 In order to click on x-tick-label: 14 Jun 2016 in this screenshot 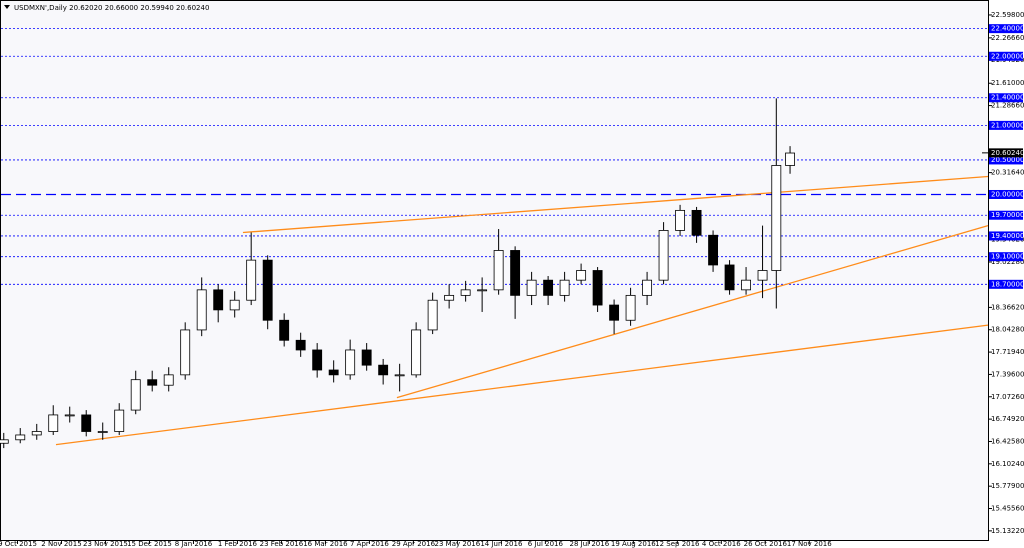, I will do `click(501, 544)`.